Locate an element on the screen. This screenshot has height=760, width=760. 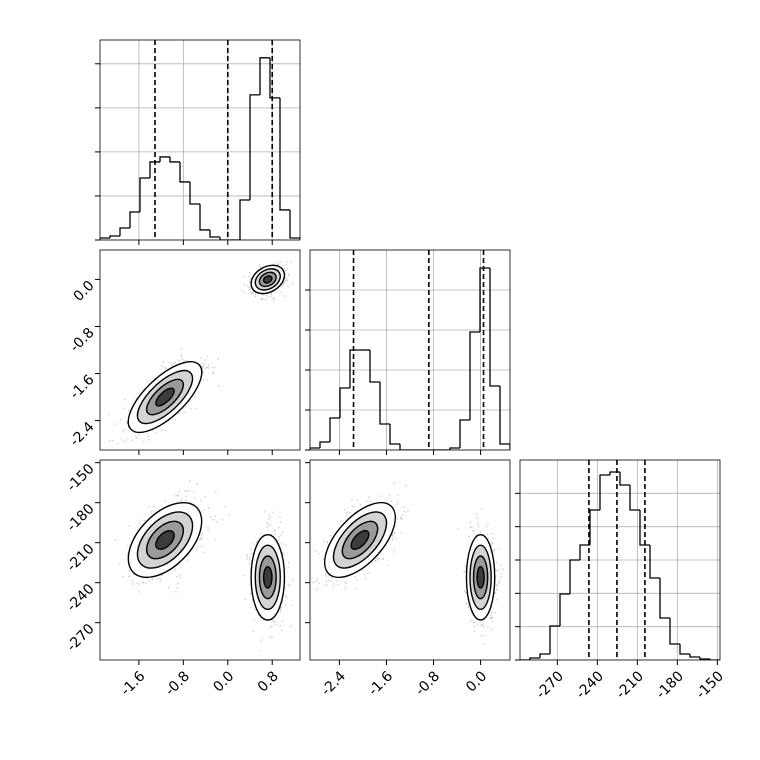
x-tick-label: -240 is located at coordinates (590, 685).